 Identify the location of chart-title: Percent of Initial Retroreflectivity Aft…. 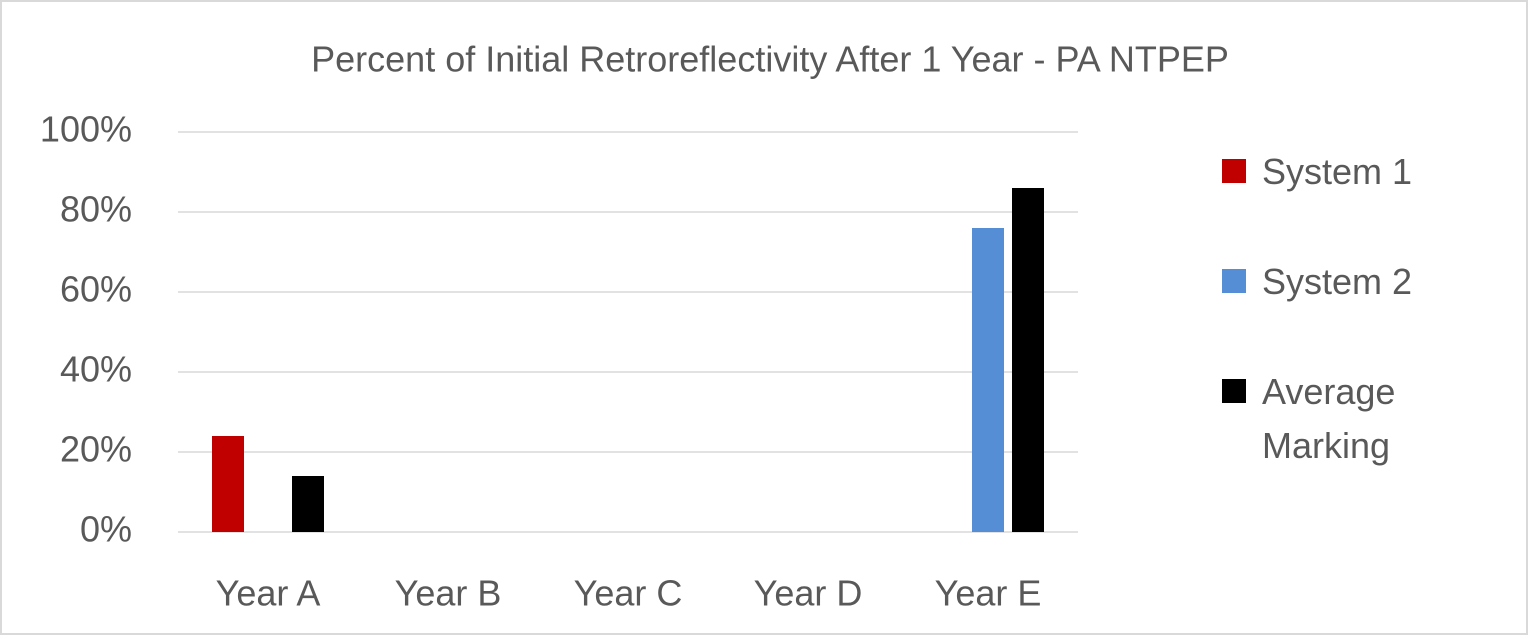
(770, 59).